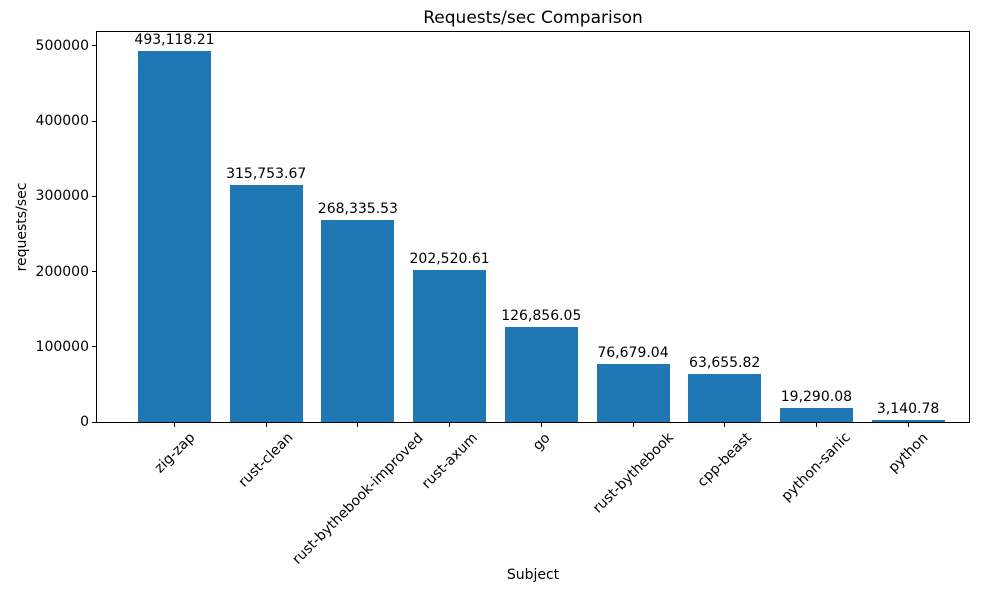 This screenshot has height=600, width=1000. Describe the element at coordinates (62, 271) in the screenshot. I see `y-tick-label: 200000` at that location.